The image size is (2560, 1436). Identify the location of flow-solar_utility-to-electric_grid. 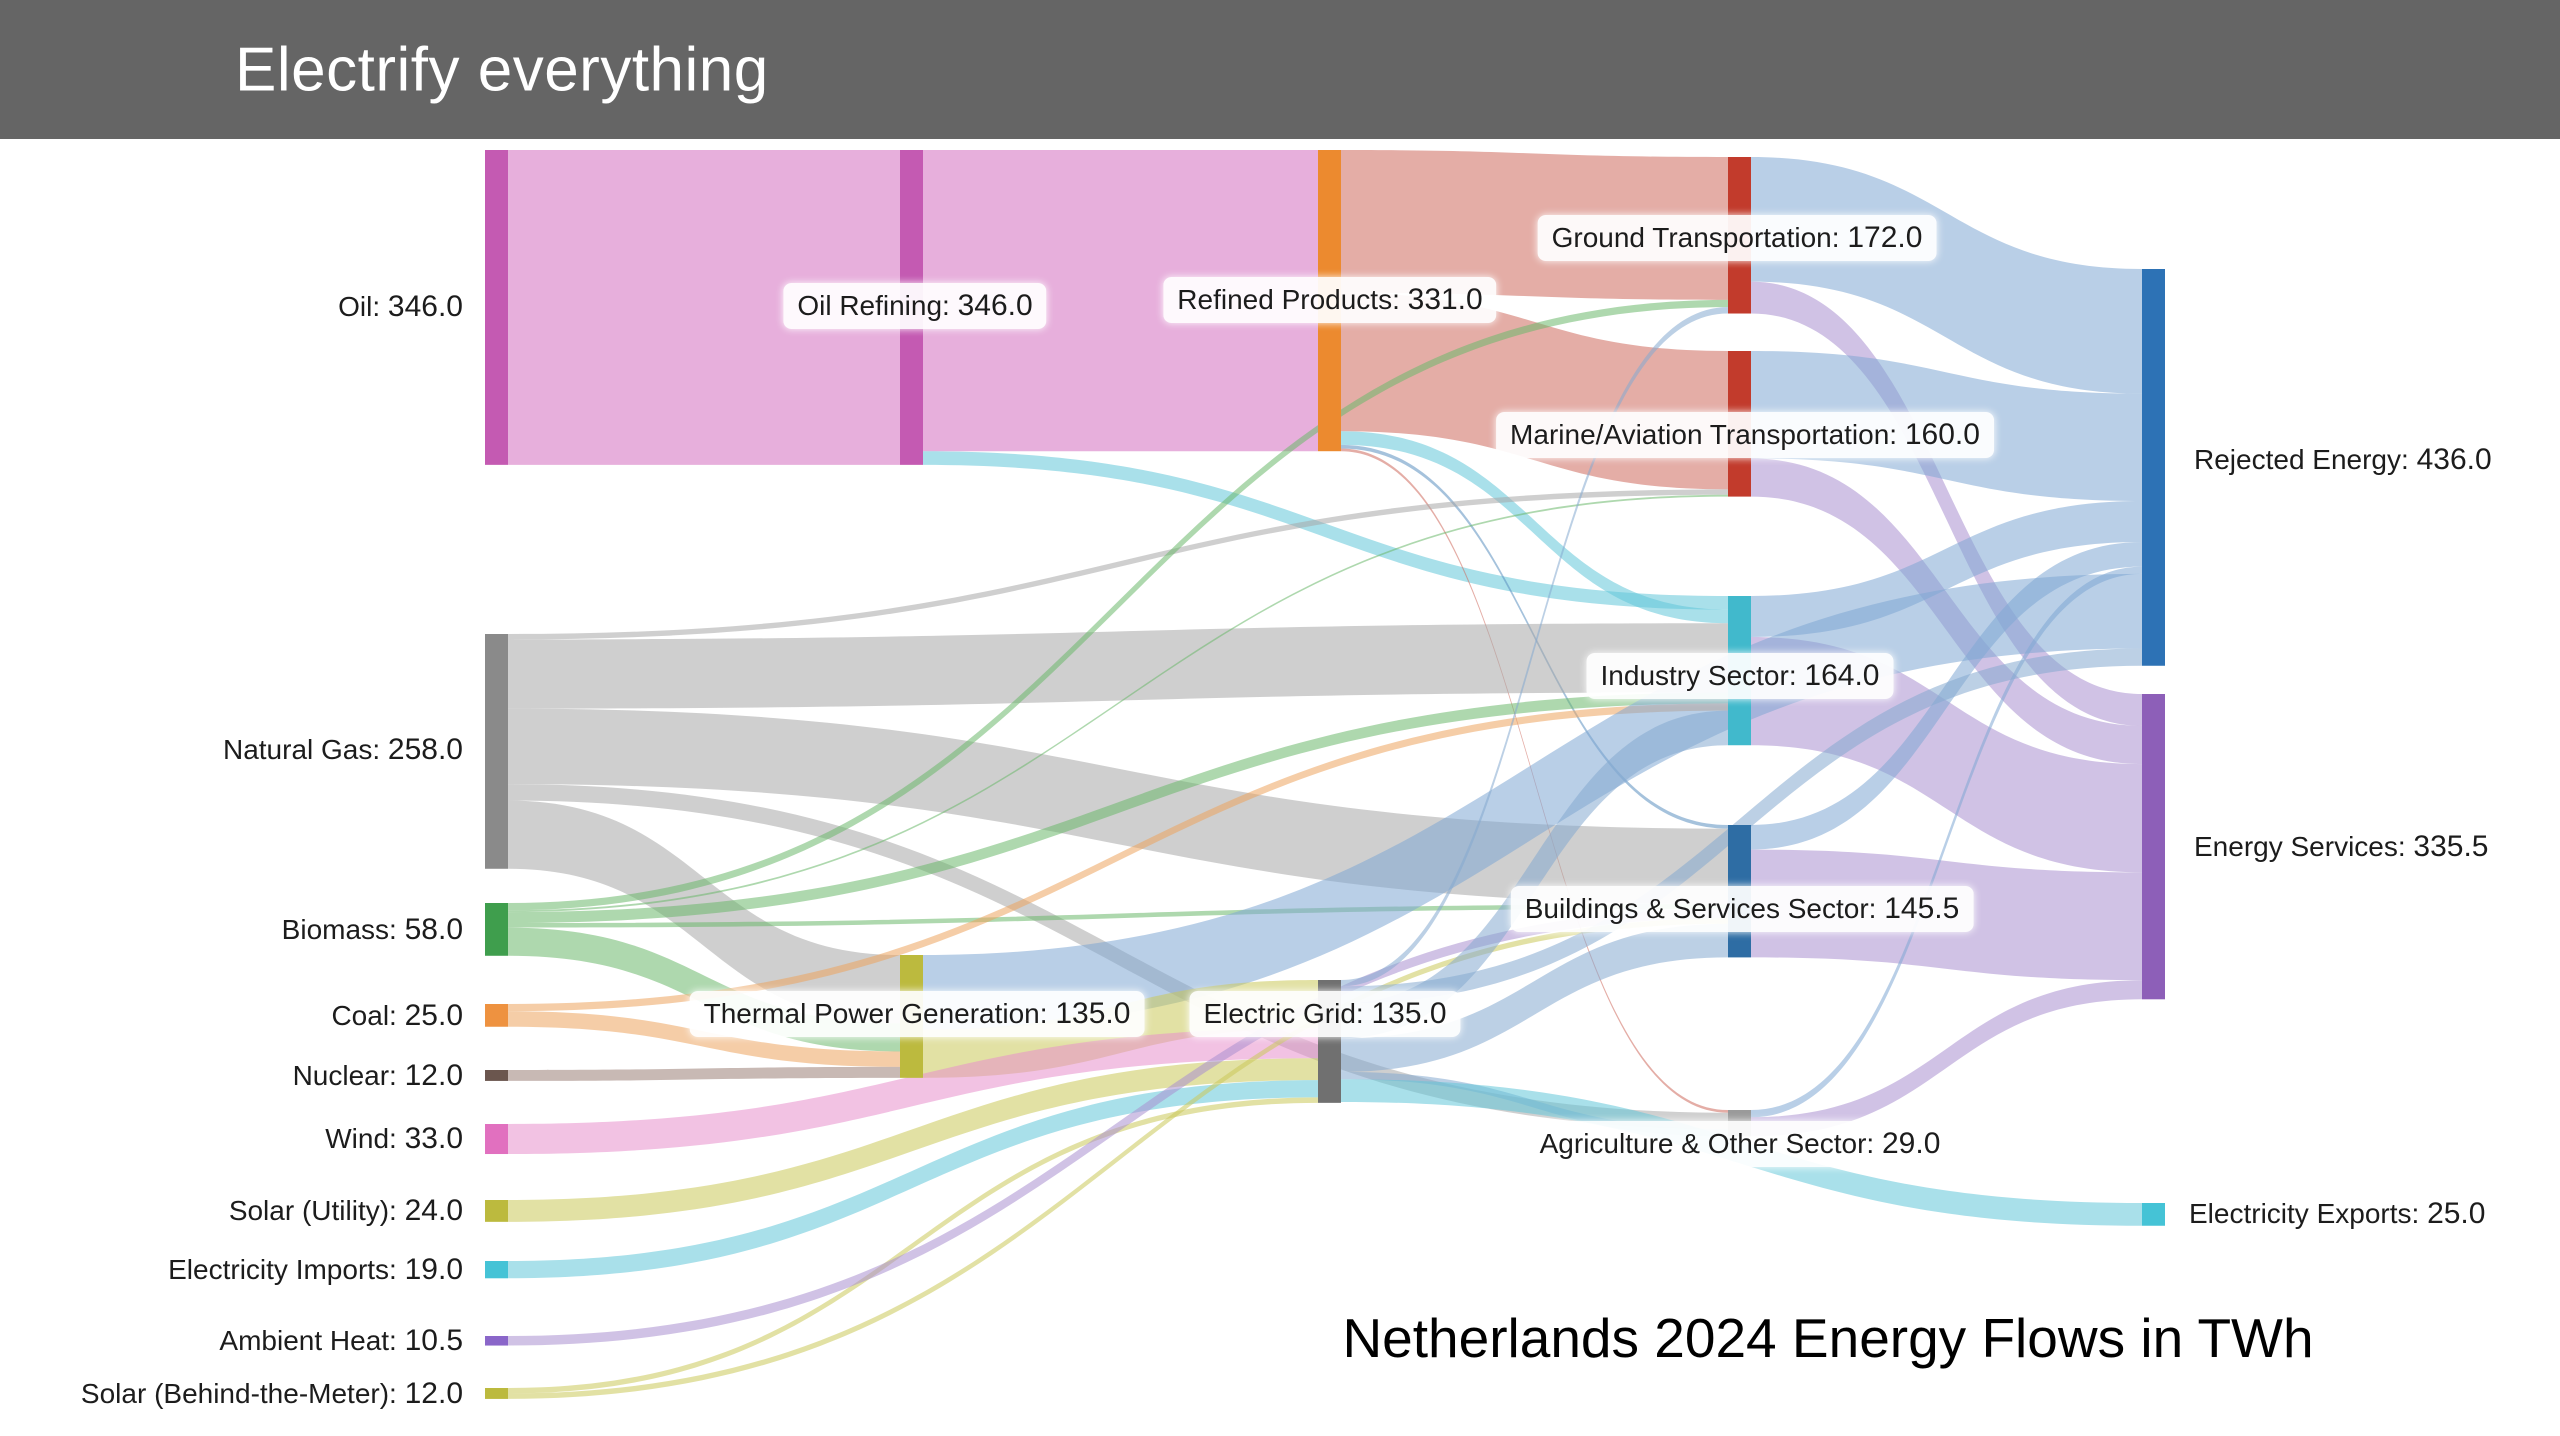
(913, 1140).